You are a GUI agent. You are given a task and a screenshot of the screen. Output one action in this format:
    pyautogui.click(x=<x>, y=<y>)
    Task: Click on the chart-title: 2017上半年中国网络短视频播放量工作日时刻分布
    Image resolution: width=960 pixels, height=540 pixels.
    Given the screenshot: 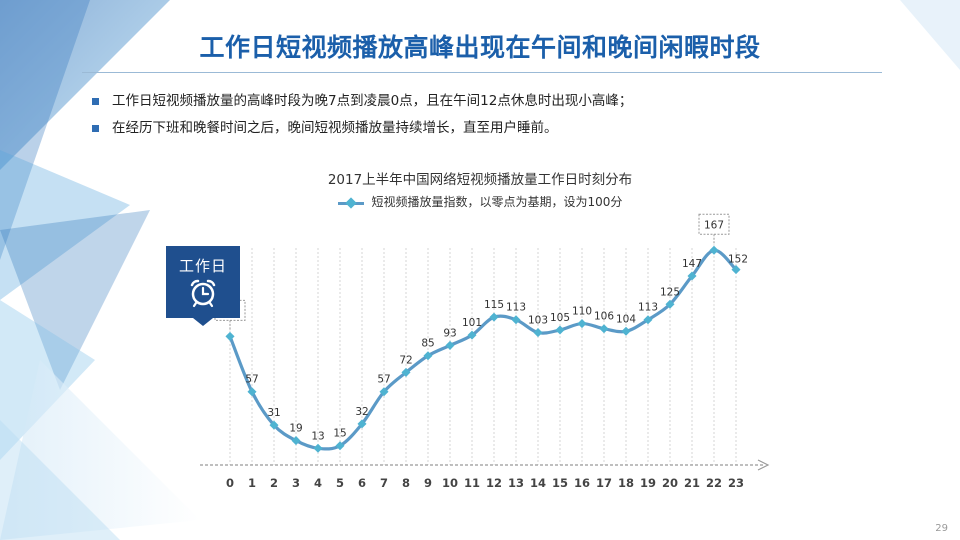 What is the action you would take?
    pyautogui.click(x=480, y=180)
    